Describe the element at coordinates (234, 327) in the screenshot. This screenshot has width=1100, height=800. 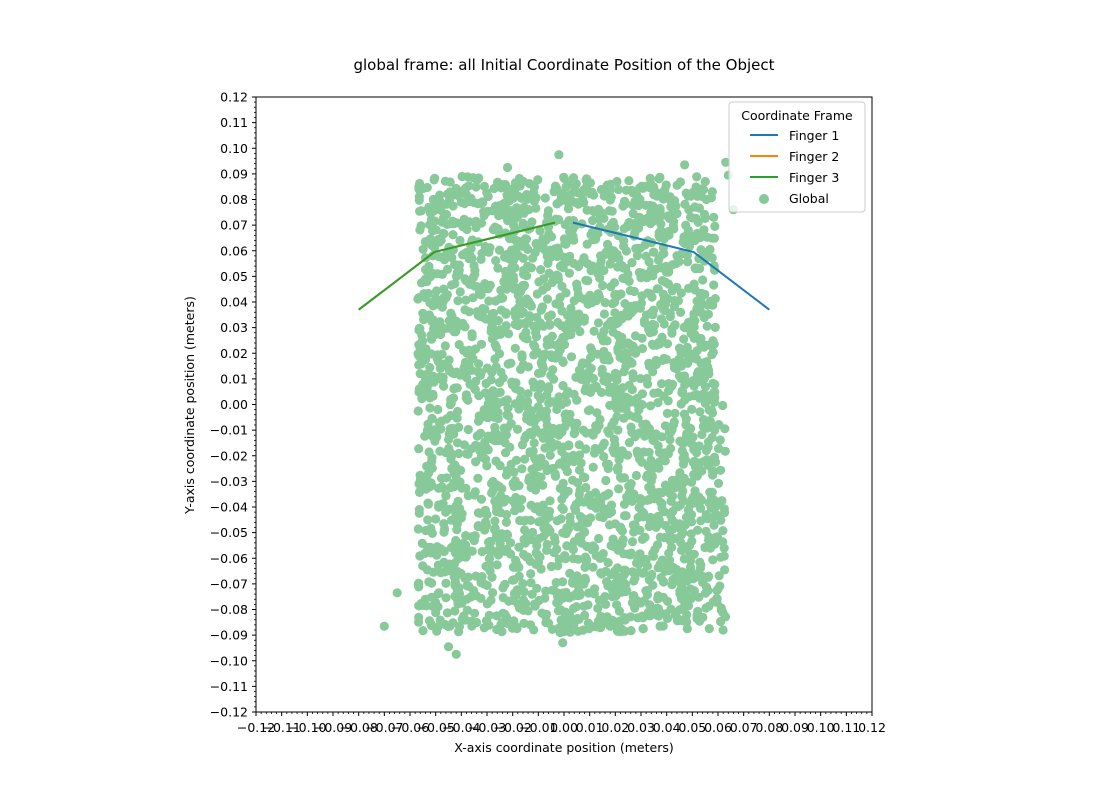
I see `y-tick-label: 0.03` at that location.